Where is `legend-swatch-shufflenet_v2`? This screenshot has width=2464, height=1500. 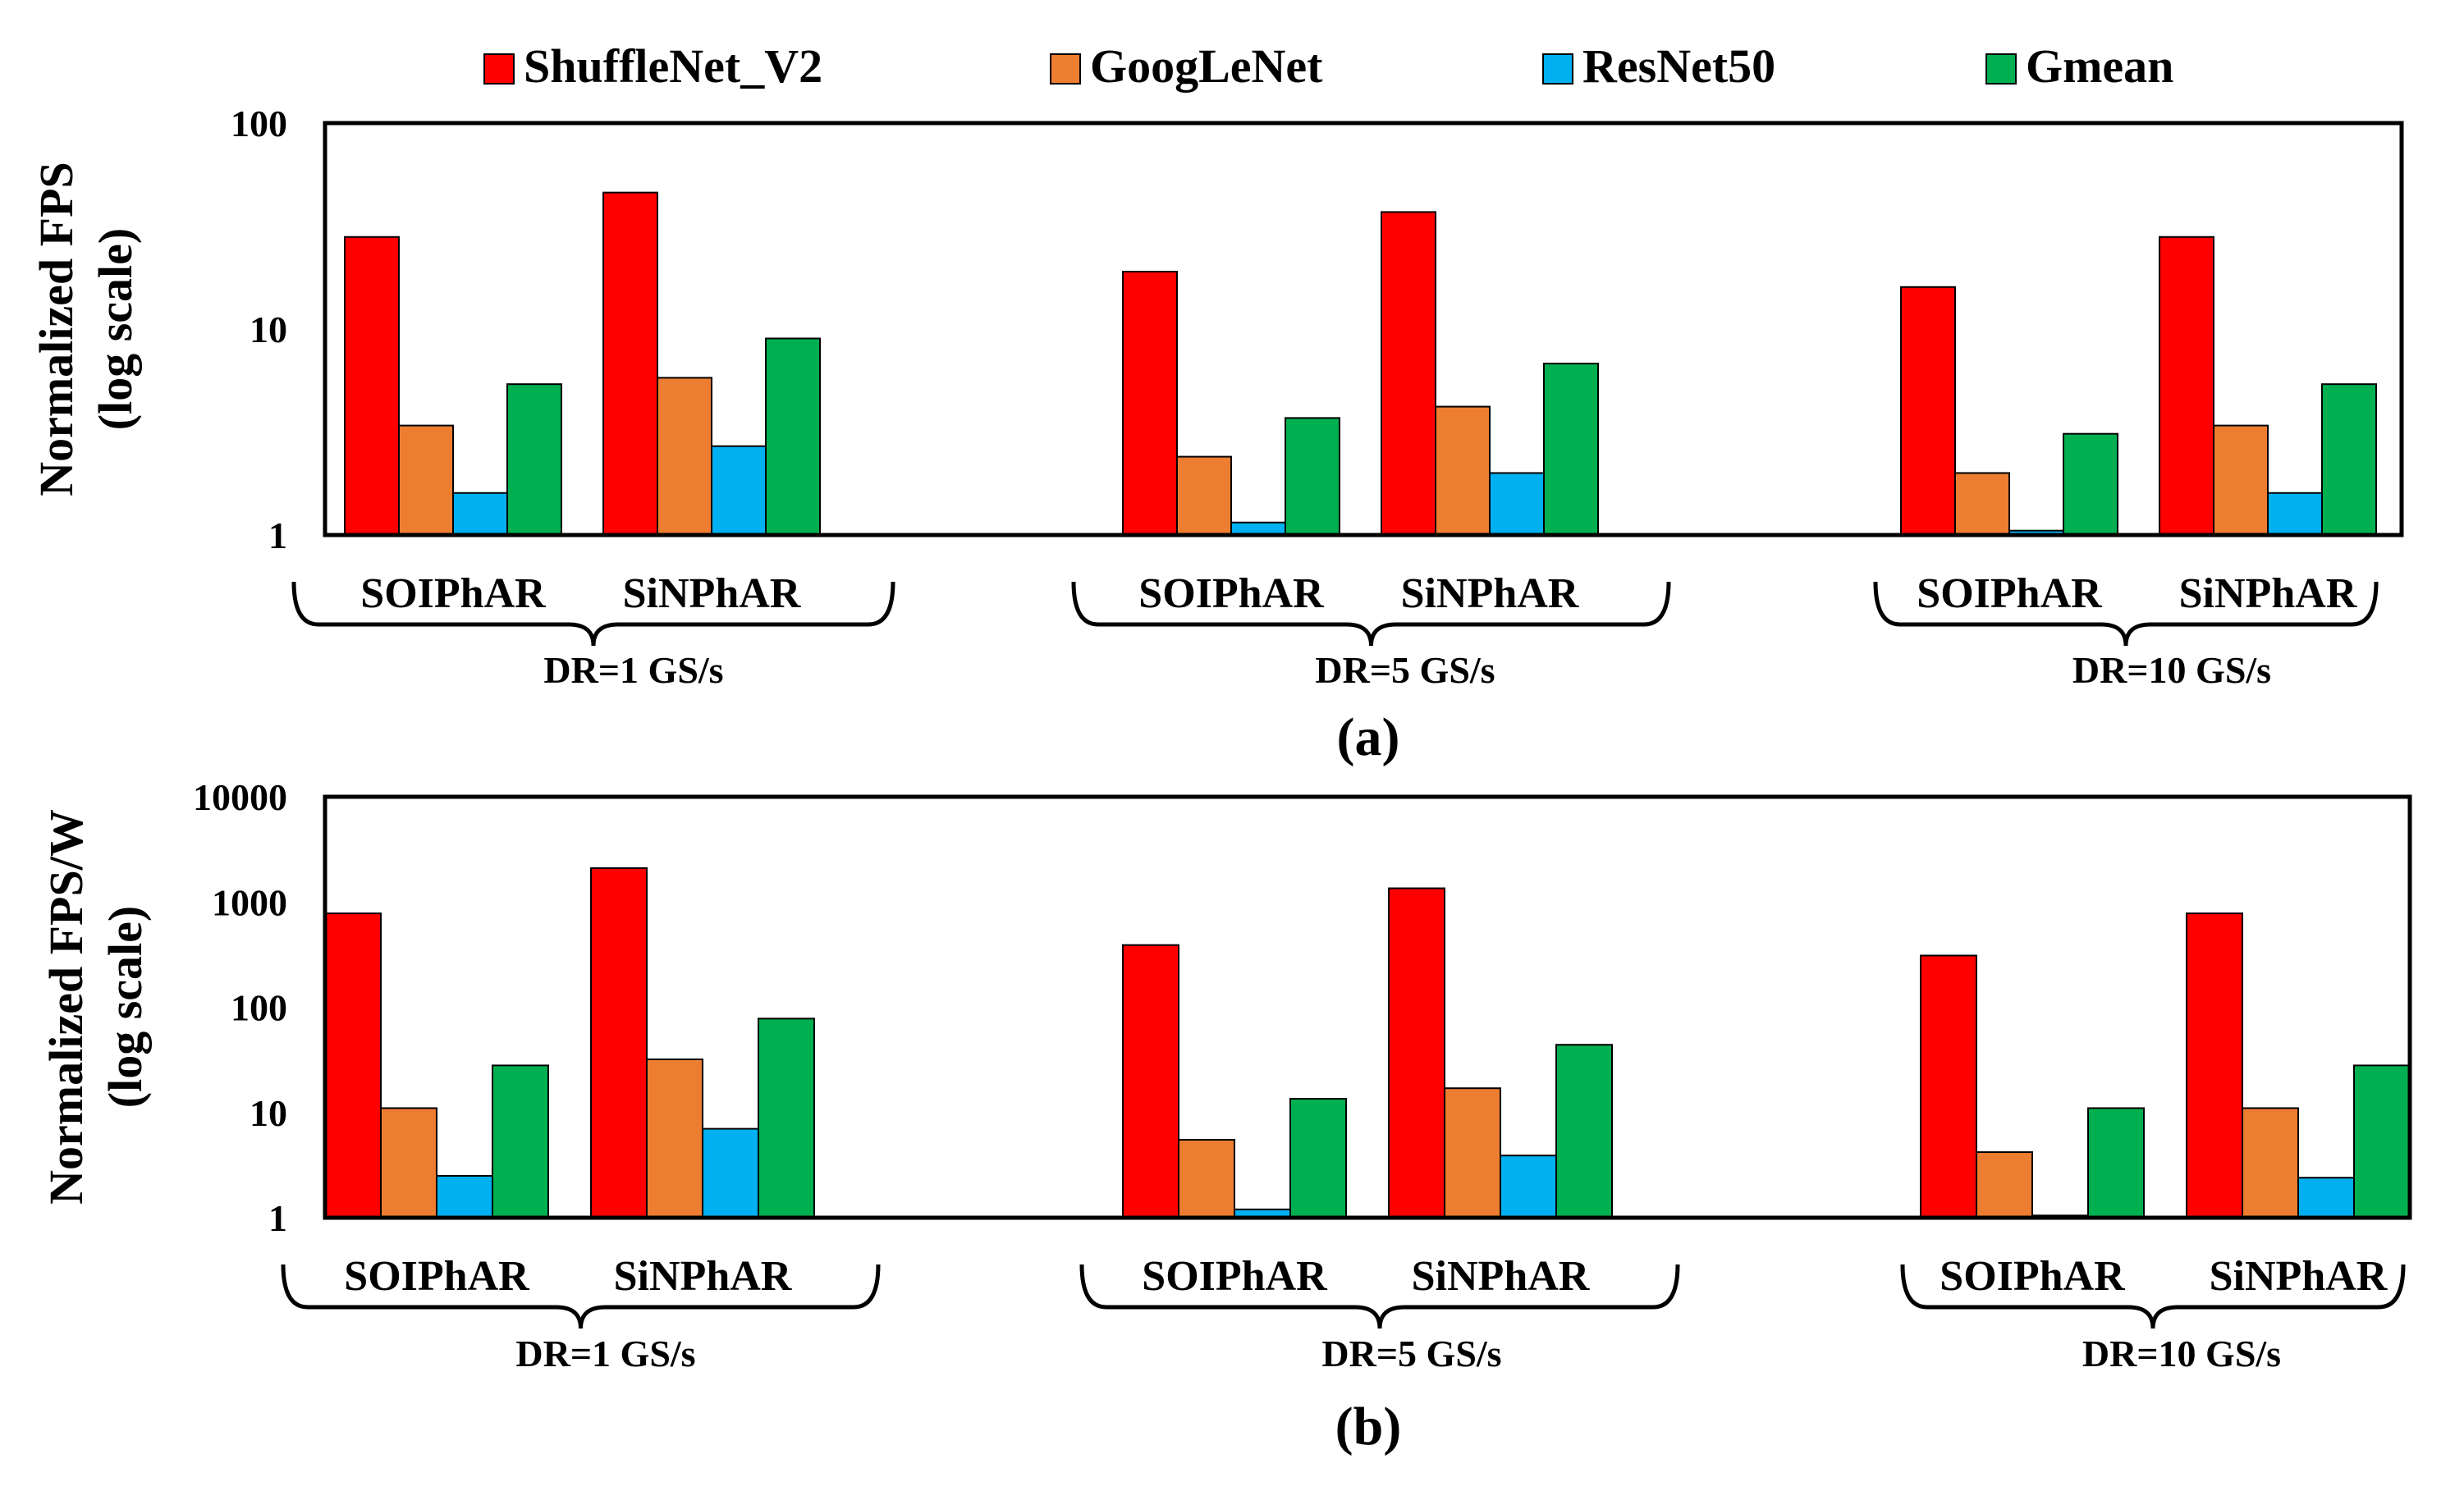
legend-swatch-shufflenet_v2 is located at coordinates (499, 69).